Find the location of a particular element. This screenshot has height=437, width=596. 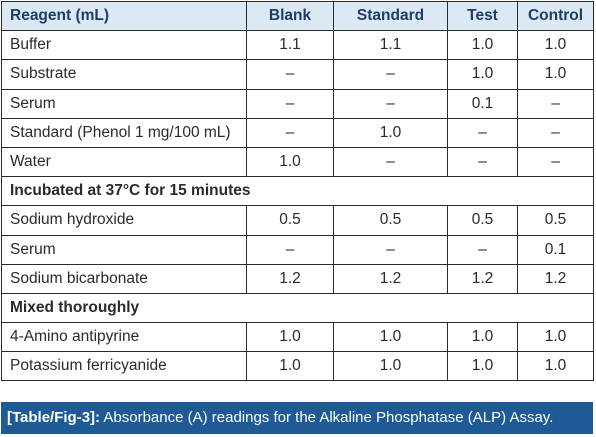

column-header-control: Control is located at coordinates (555, 16).